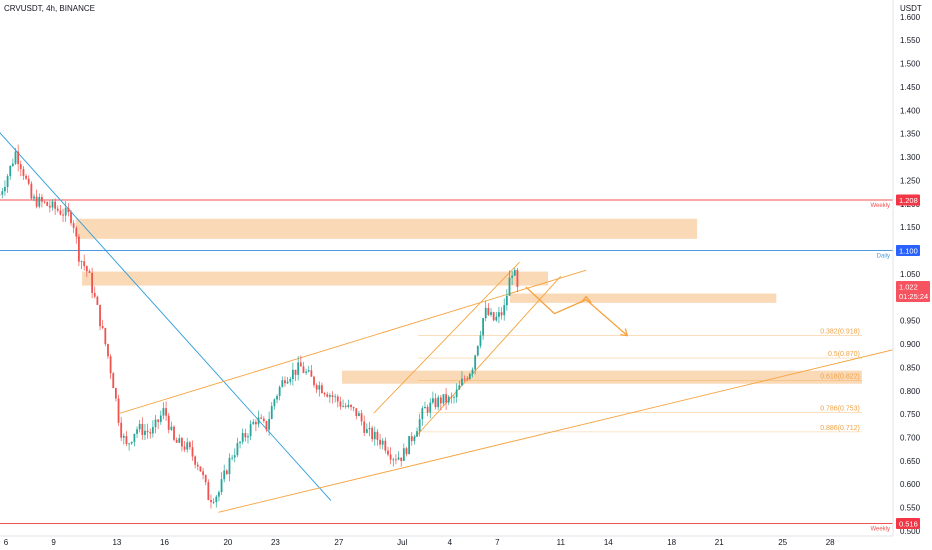 The width and height of the screenshot is (932, 550). What do you see at coordinates (624, 332) in the screenshot?
I see `projection-arrowhead` at bounding box center [624, 332].